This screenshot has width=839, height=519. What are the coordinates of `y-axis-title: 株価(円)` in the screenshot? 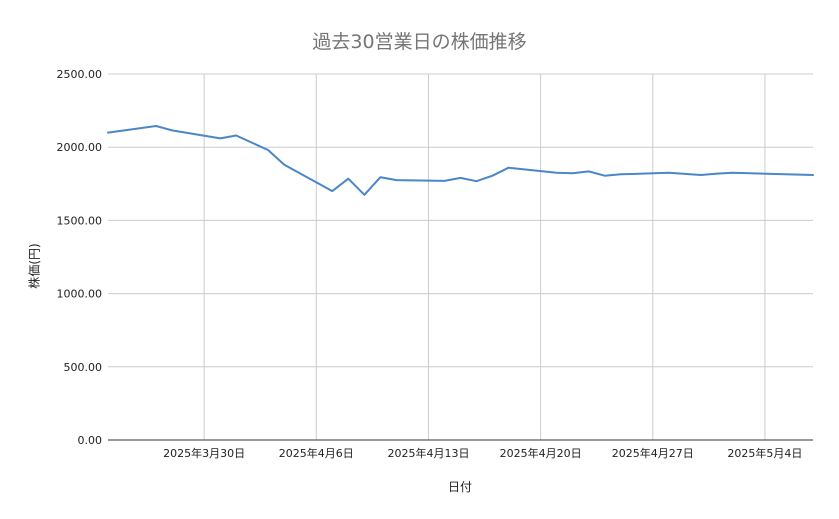 It's located at (34, 266).